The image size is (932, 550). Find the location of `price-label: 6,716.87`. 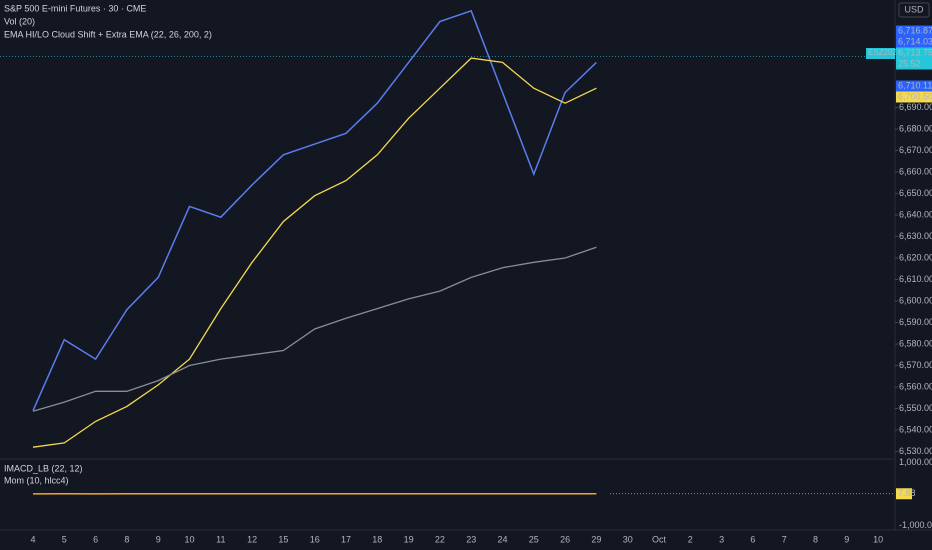

price-label: 6,716.87 is located at coordinates (915, 30).